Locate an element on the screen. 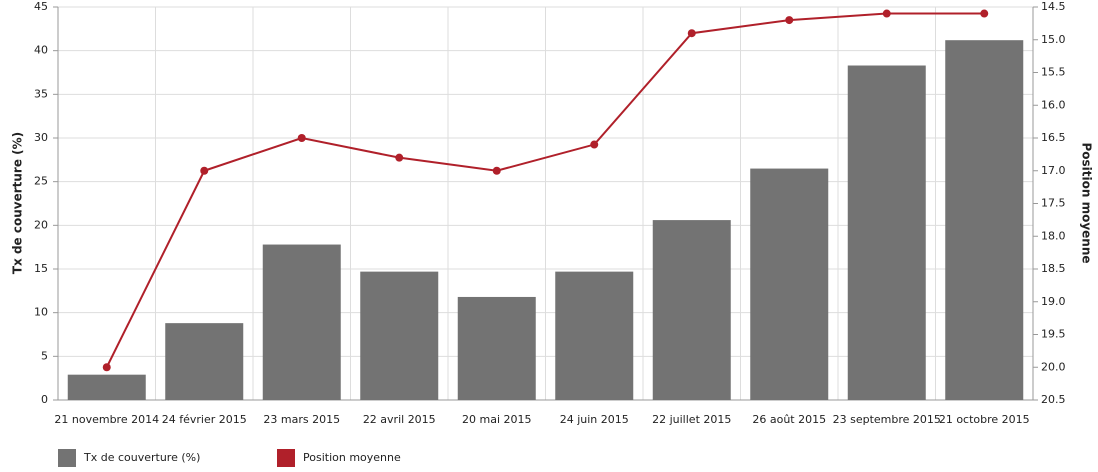 This screenshot has width=1098, height=472. y-tick-label: 25 is located at coordinates (41, 181).